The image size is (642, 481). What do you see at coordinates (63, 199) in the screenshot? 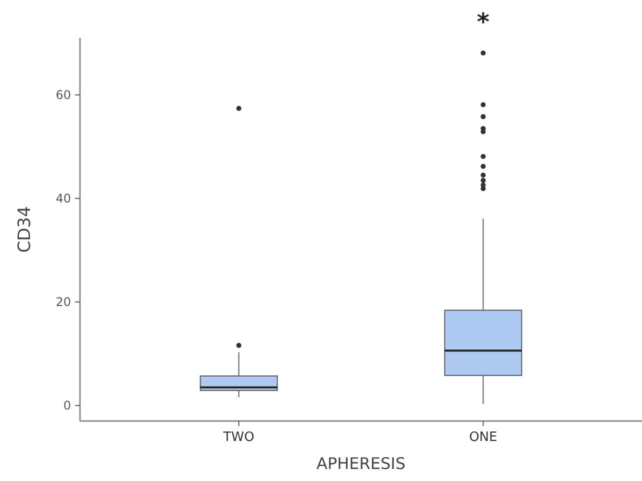
I see `y-tick-label: 40` at bounding box center [63, 199].